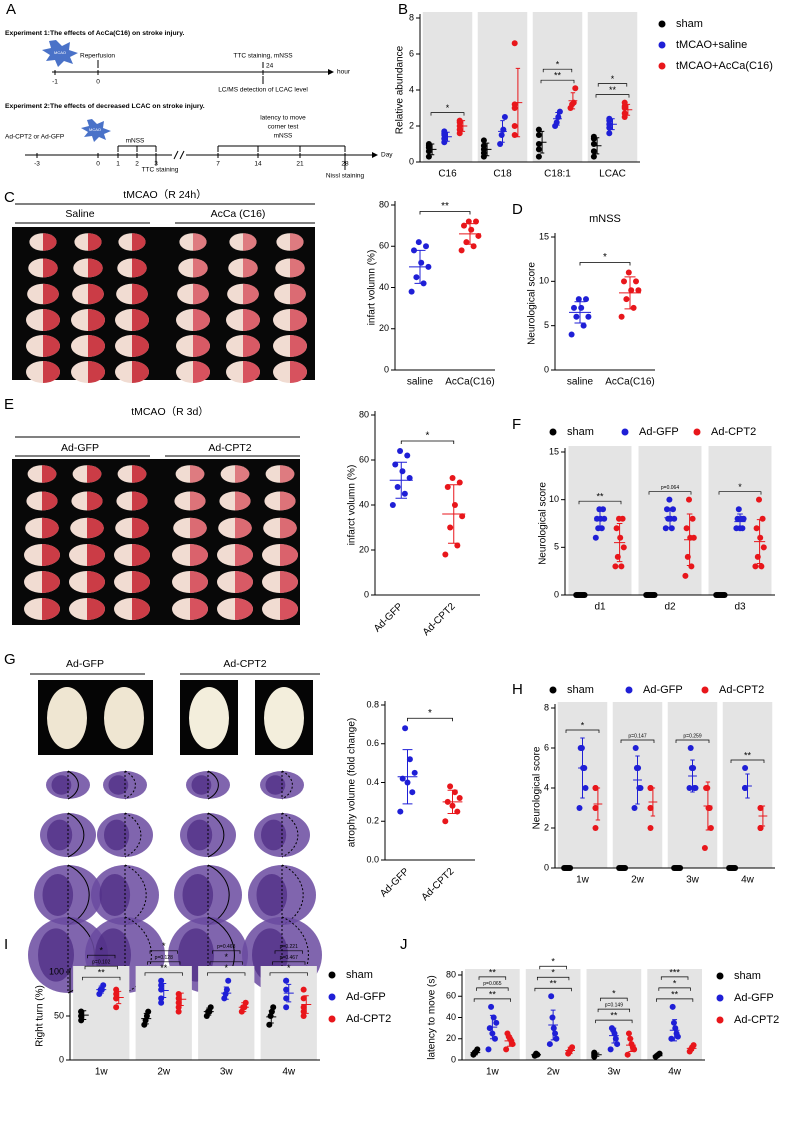 This screenshot has height=1131, width=794. I want to click on tick-label: 1, so click(118, 164).